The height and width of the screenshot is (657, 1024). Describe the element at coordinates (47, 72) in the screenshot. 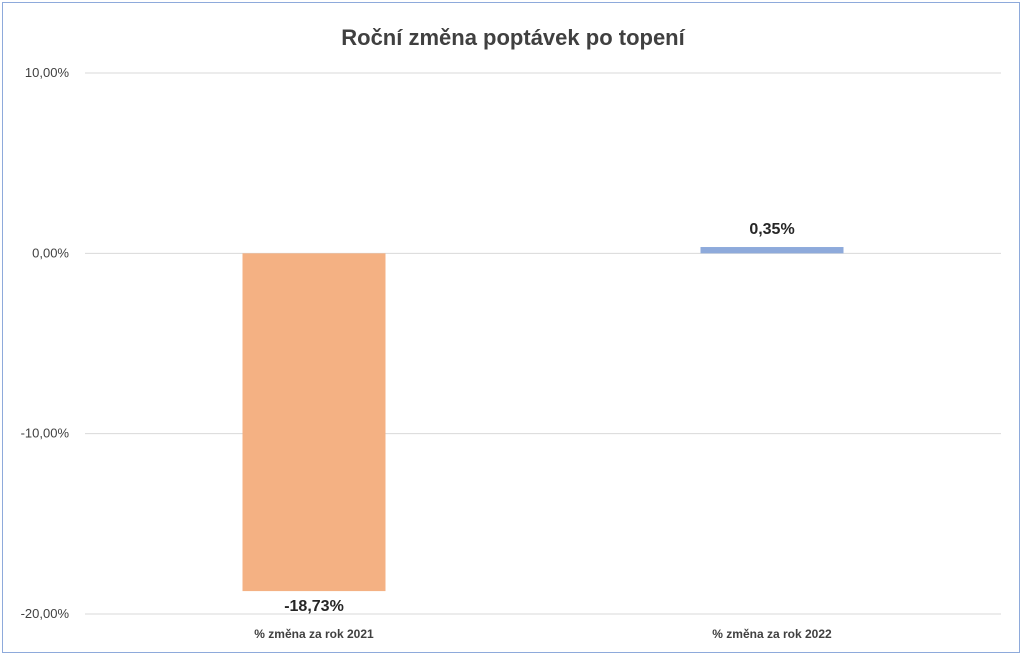

I see `y-tick-label: 10,00%` at that location.